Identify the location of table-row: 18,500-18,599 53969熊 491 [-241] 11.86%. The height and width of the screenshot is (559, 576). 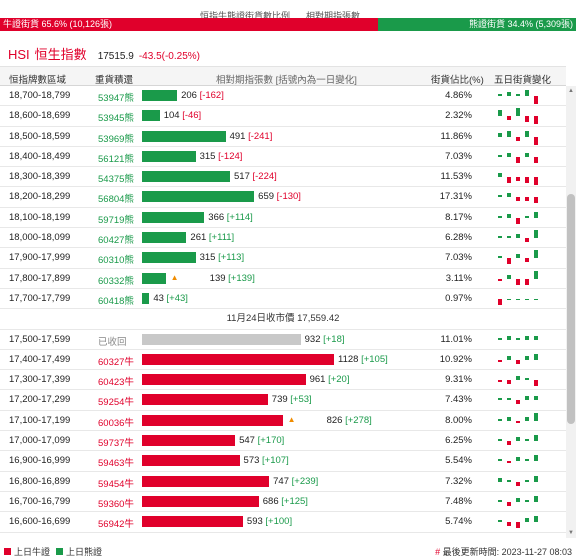
(283, 137).